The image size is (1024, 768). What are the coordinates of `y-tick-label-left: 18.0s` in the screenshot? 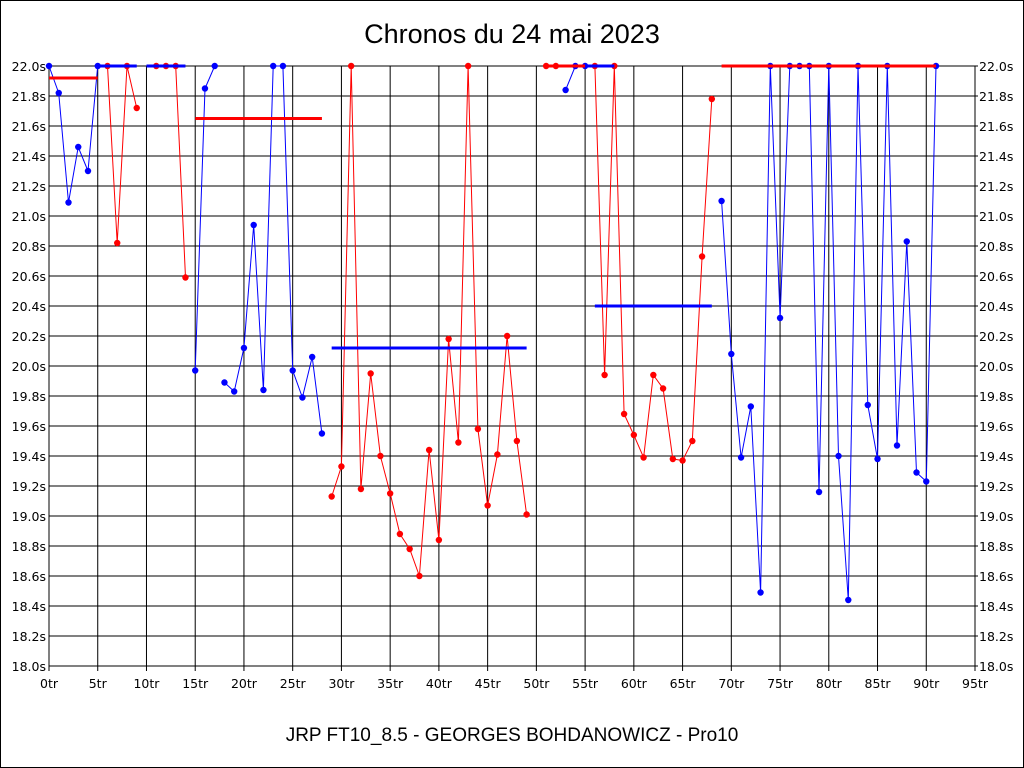 It's located at (29, 666).